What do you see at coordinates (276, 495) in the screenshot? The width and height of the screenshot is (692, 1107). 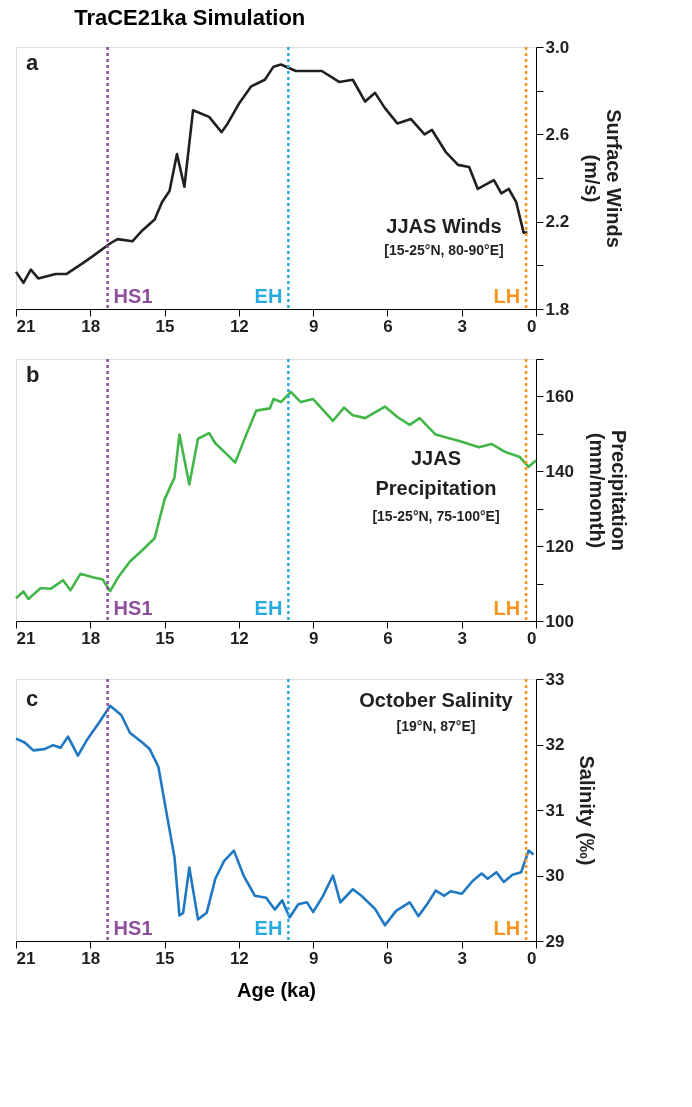 I see `line-series` at bounding box center [276, 495].